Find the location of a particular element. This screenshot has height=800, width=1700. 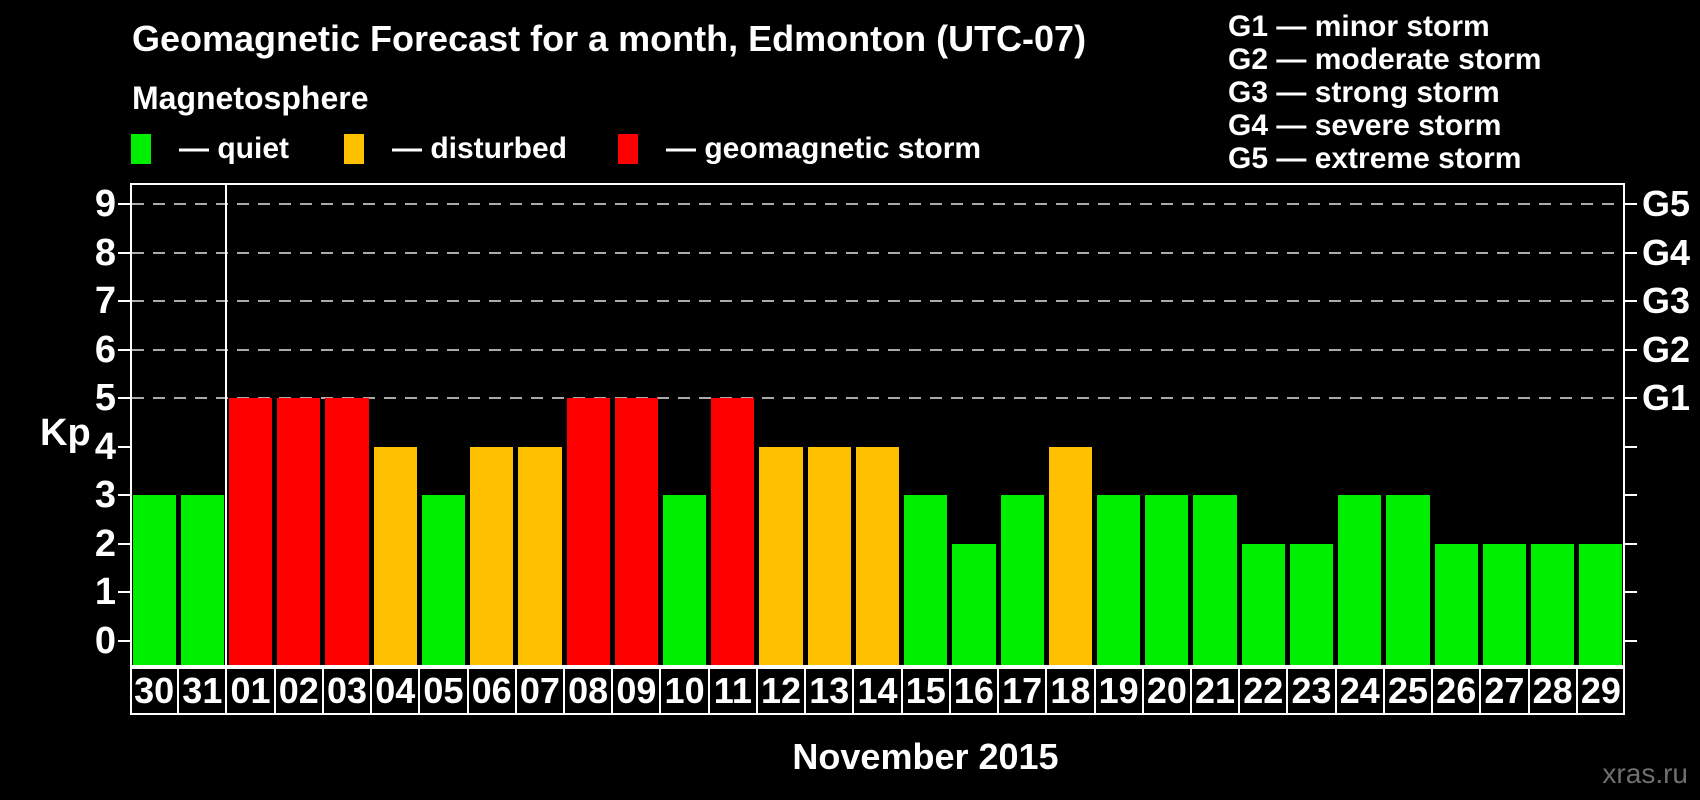

day-label-10: 10 is located at coordinates (684, 690).